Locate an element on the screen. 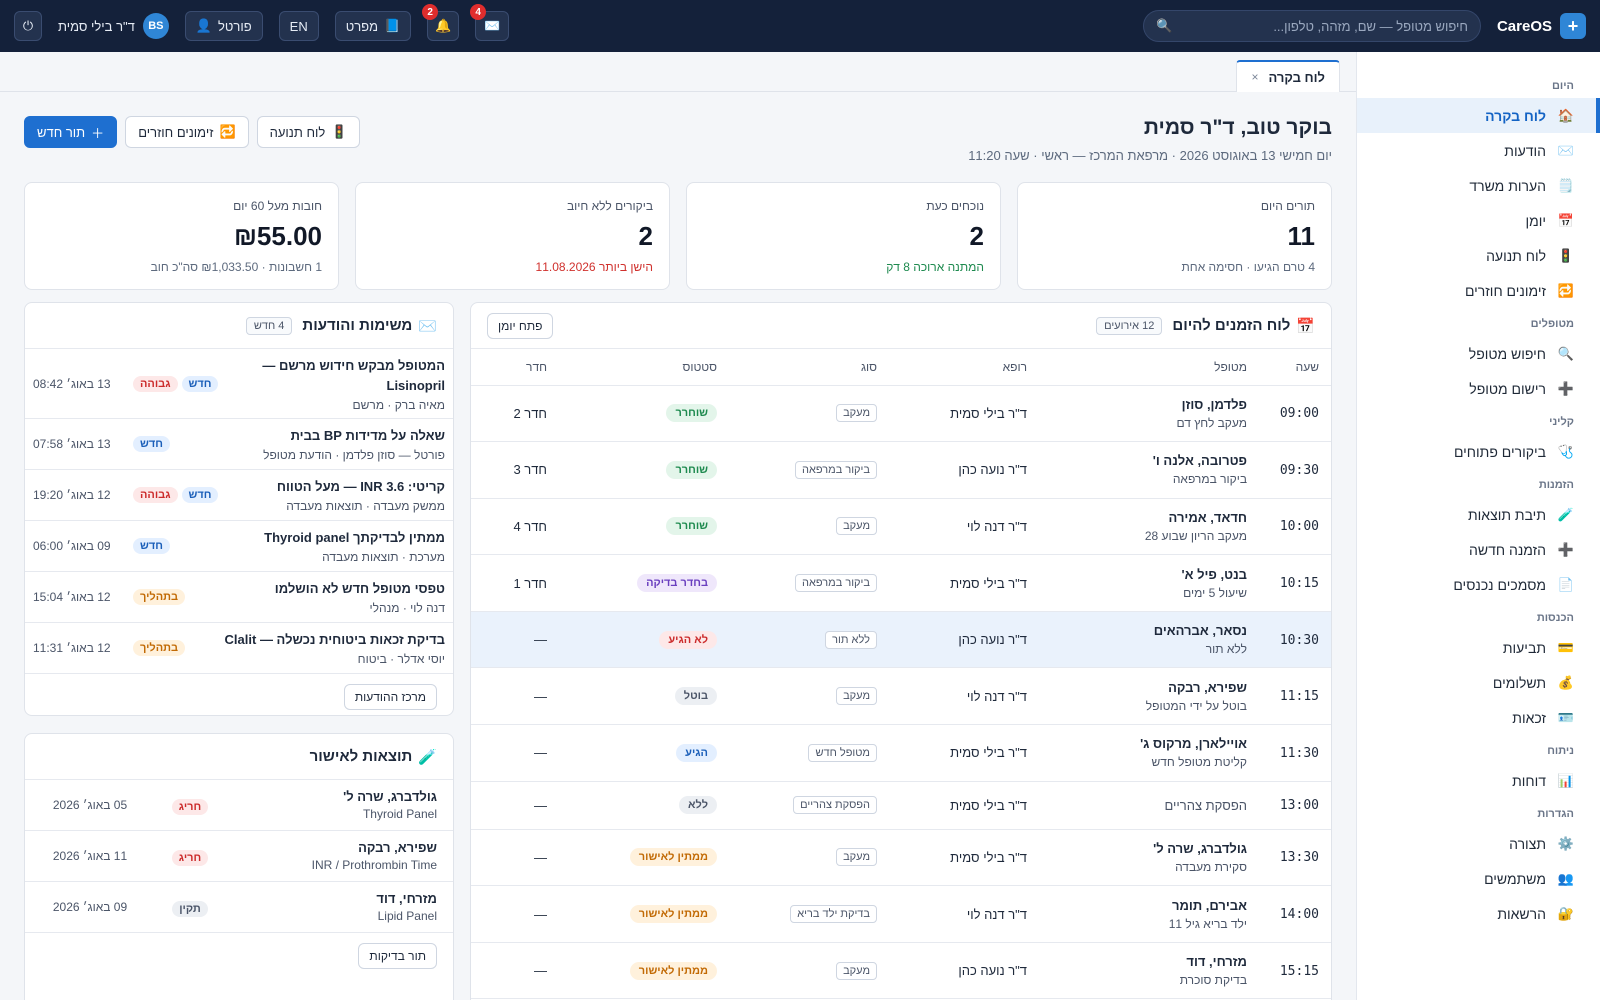  notifications-badge: 2 is located at coordinates (430, 12).